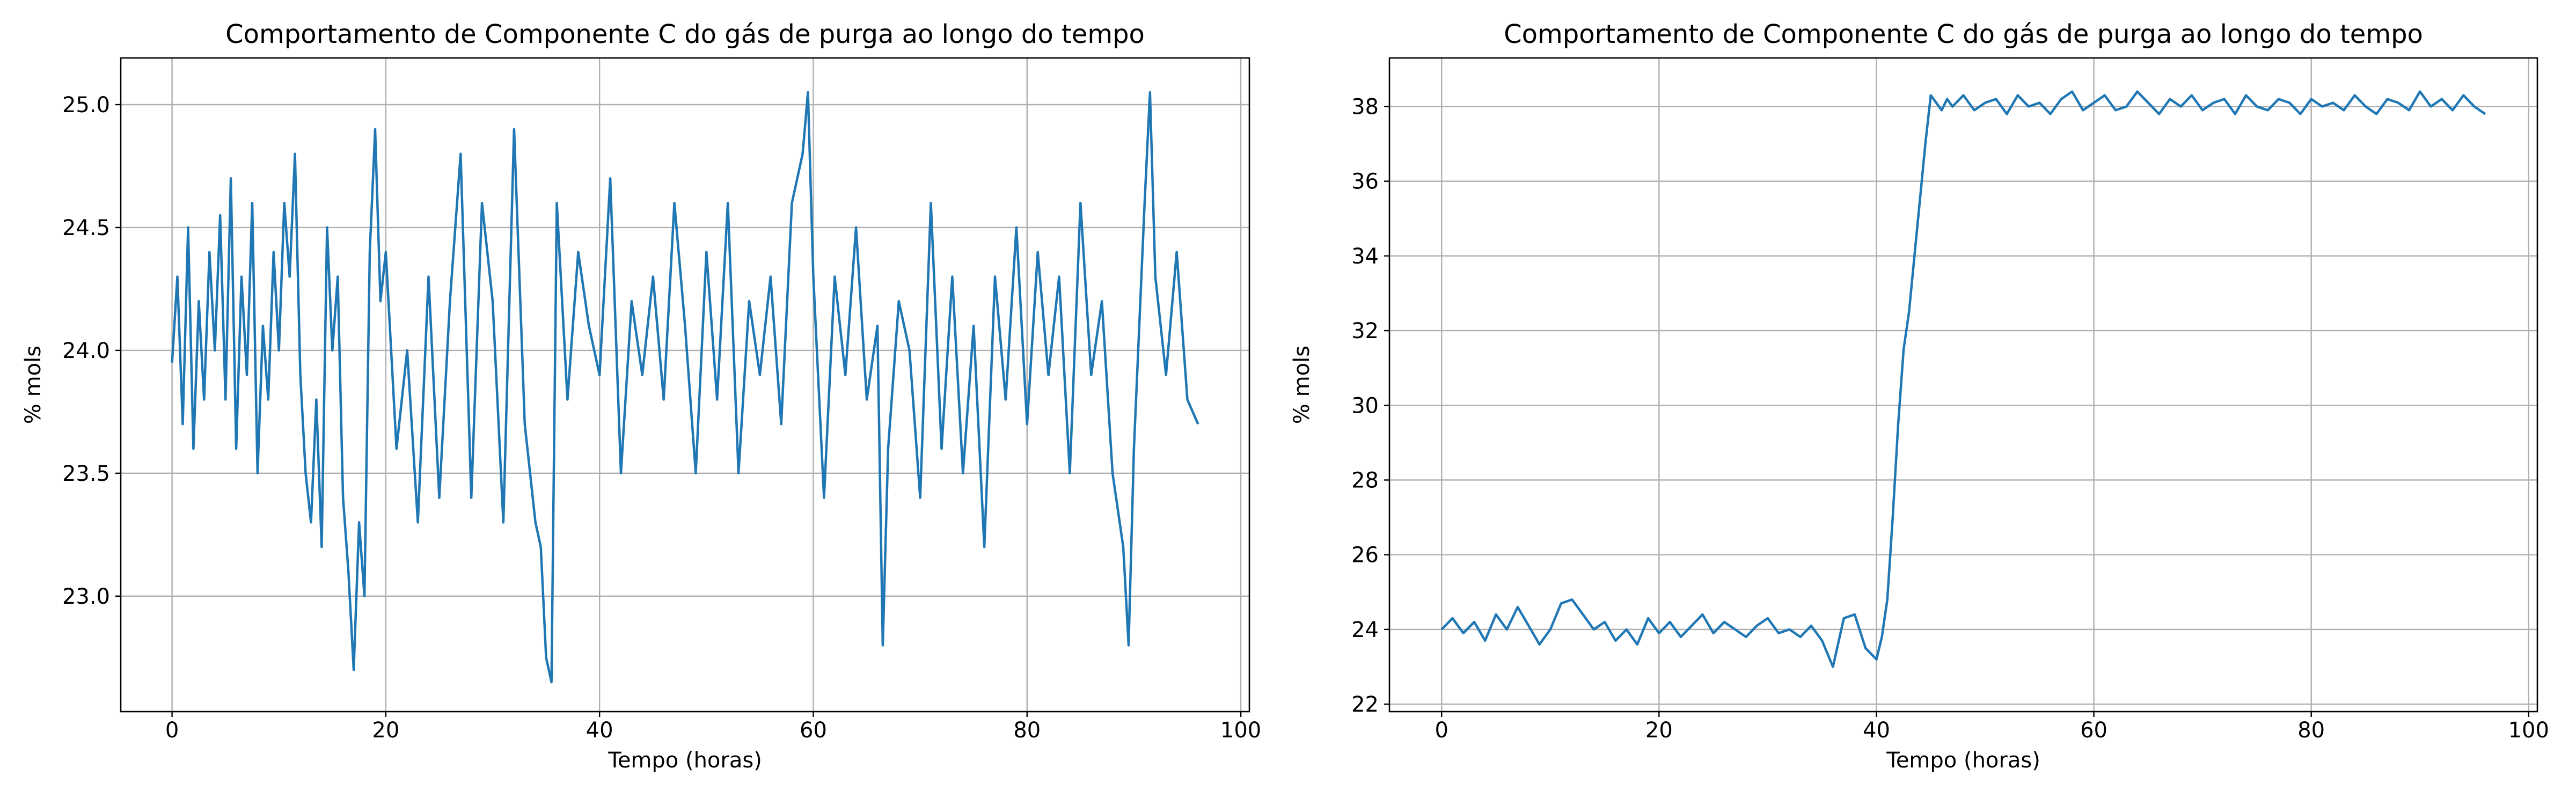  I want to click on y-tick-label: 25.0, so click(86, 105).